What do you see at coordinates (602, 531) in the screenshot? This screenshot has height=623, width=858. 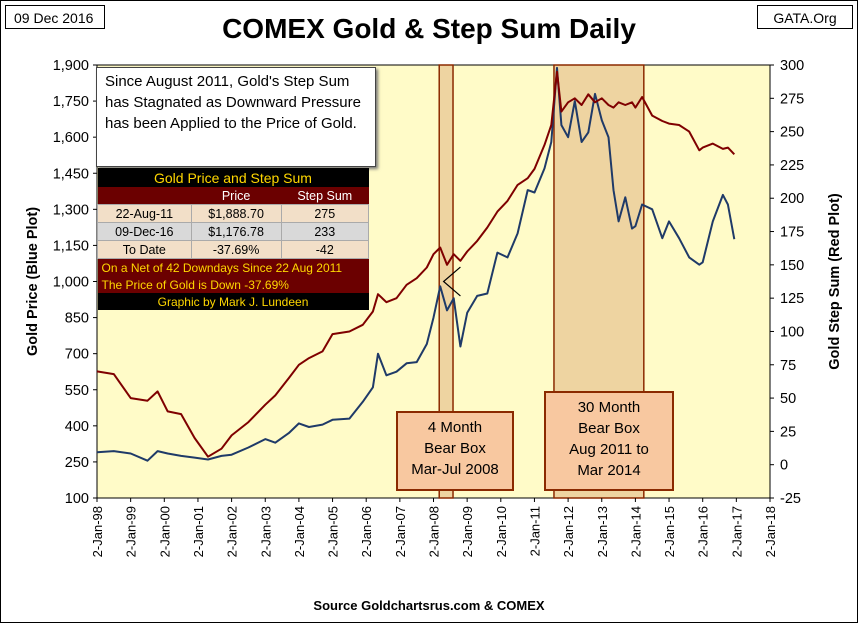 I see `x-tick-label: 2-Jan-13` at bounding box center [602, 531].